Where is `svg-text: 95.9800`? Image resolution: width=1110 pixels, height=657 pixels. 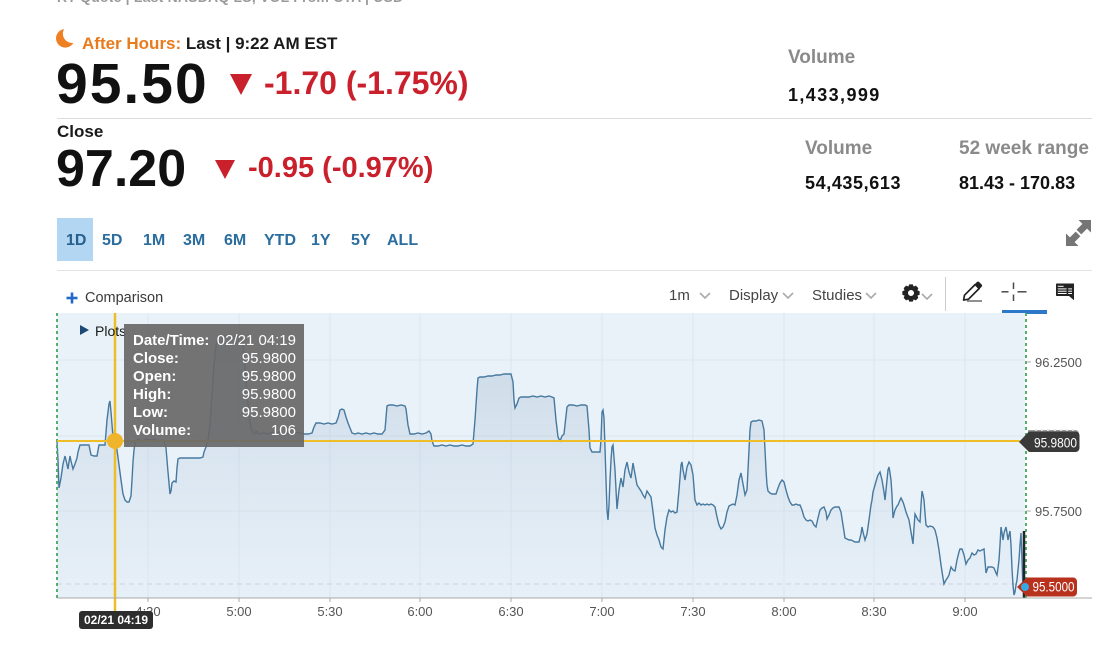 svg-text: 95.9800 is located at coordinates (1055, 443).